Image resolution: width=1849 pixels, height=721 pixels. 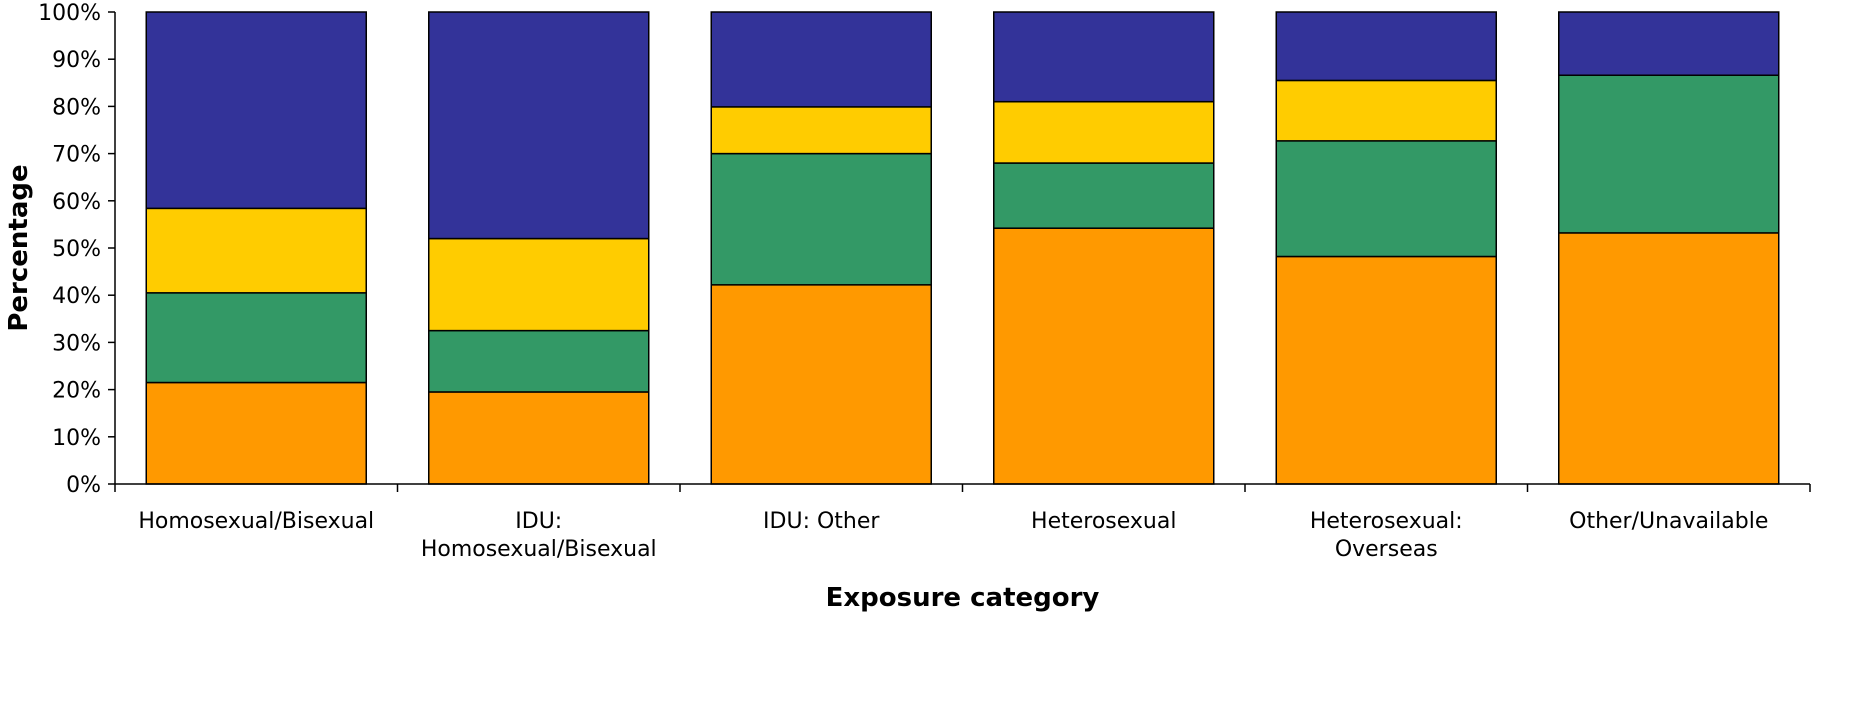 I want to click on y-tick-label: 60%, so click(x=76, y=202).